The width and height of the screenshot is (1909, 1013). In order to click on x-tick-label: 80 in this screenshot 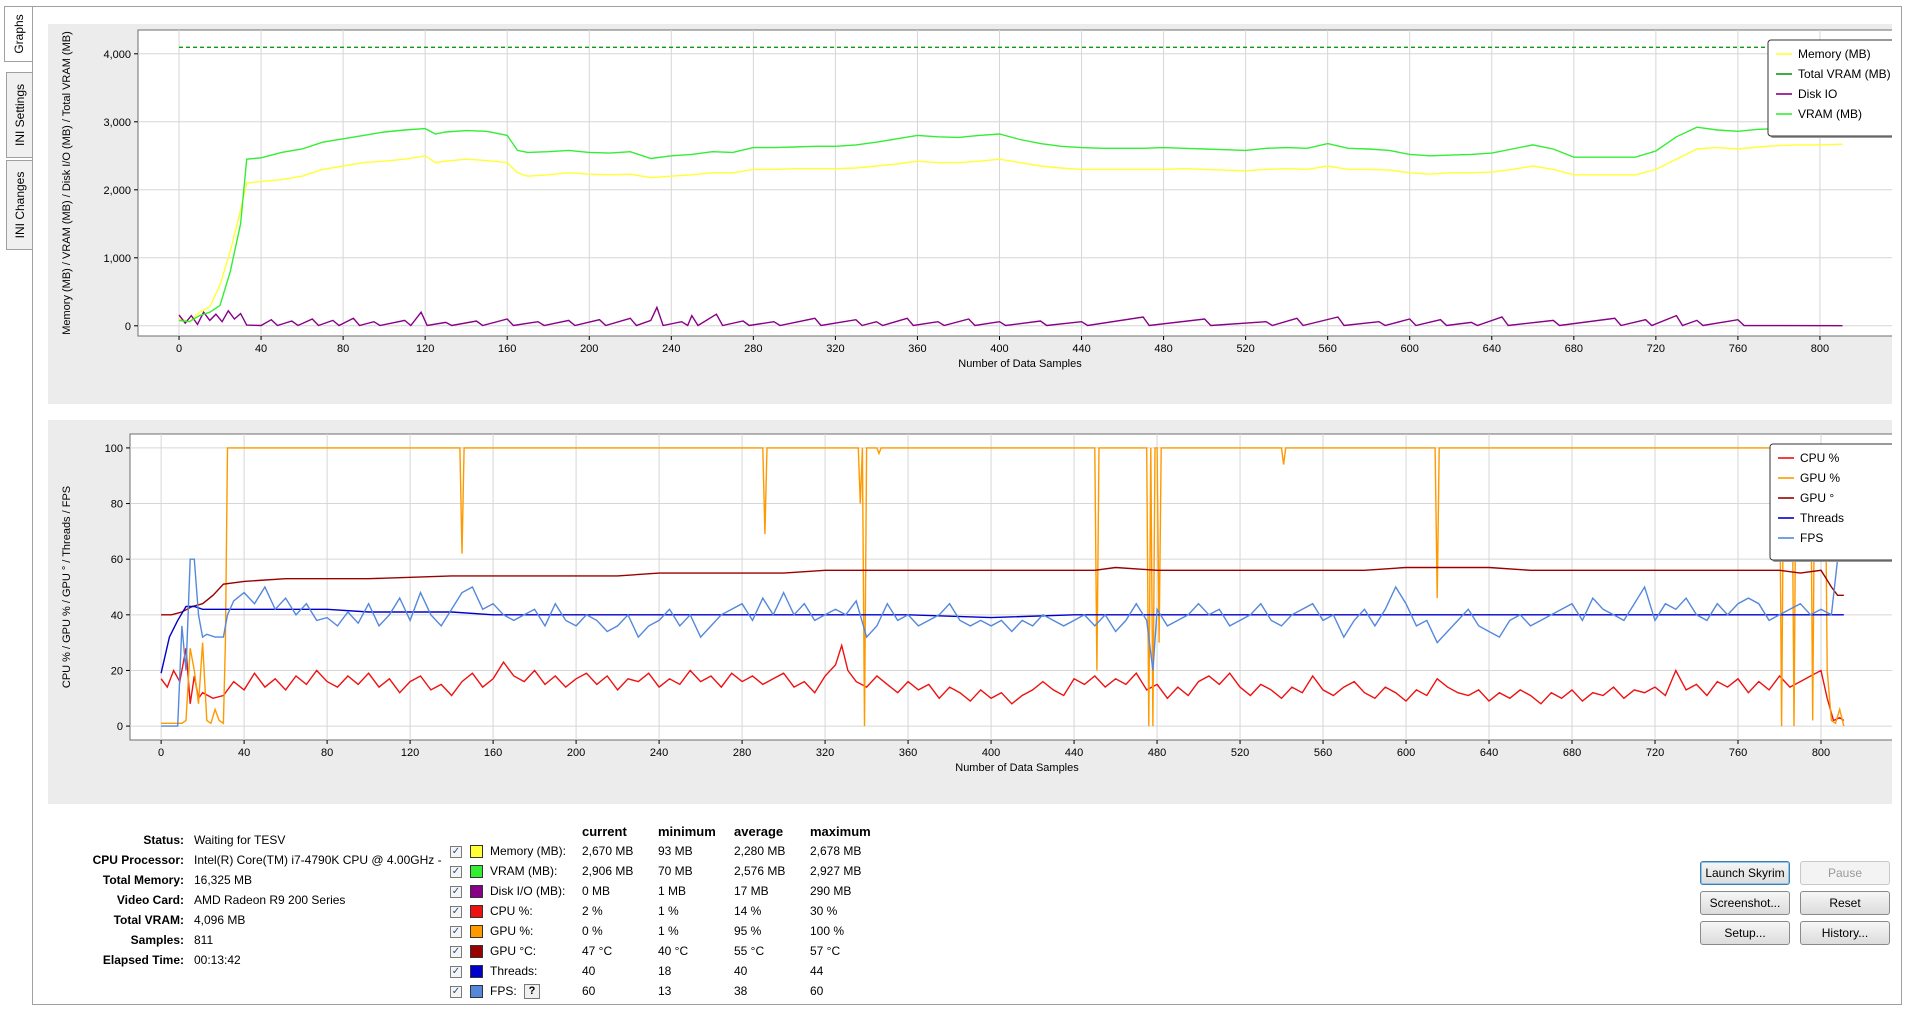, I will do `click(343, 349)`.